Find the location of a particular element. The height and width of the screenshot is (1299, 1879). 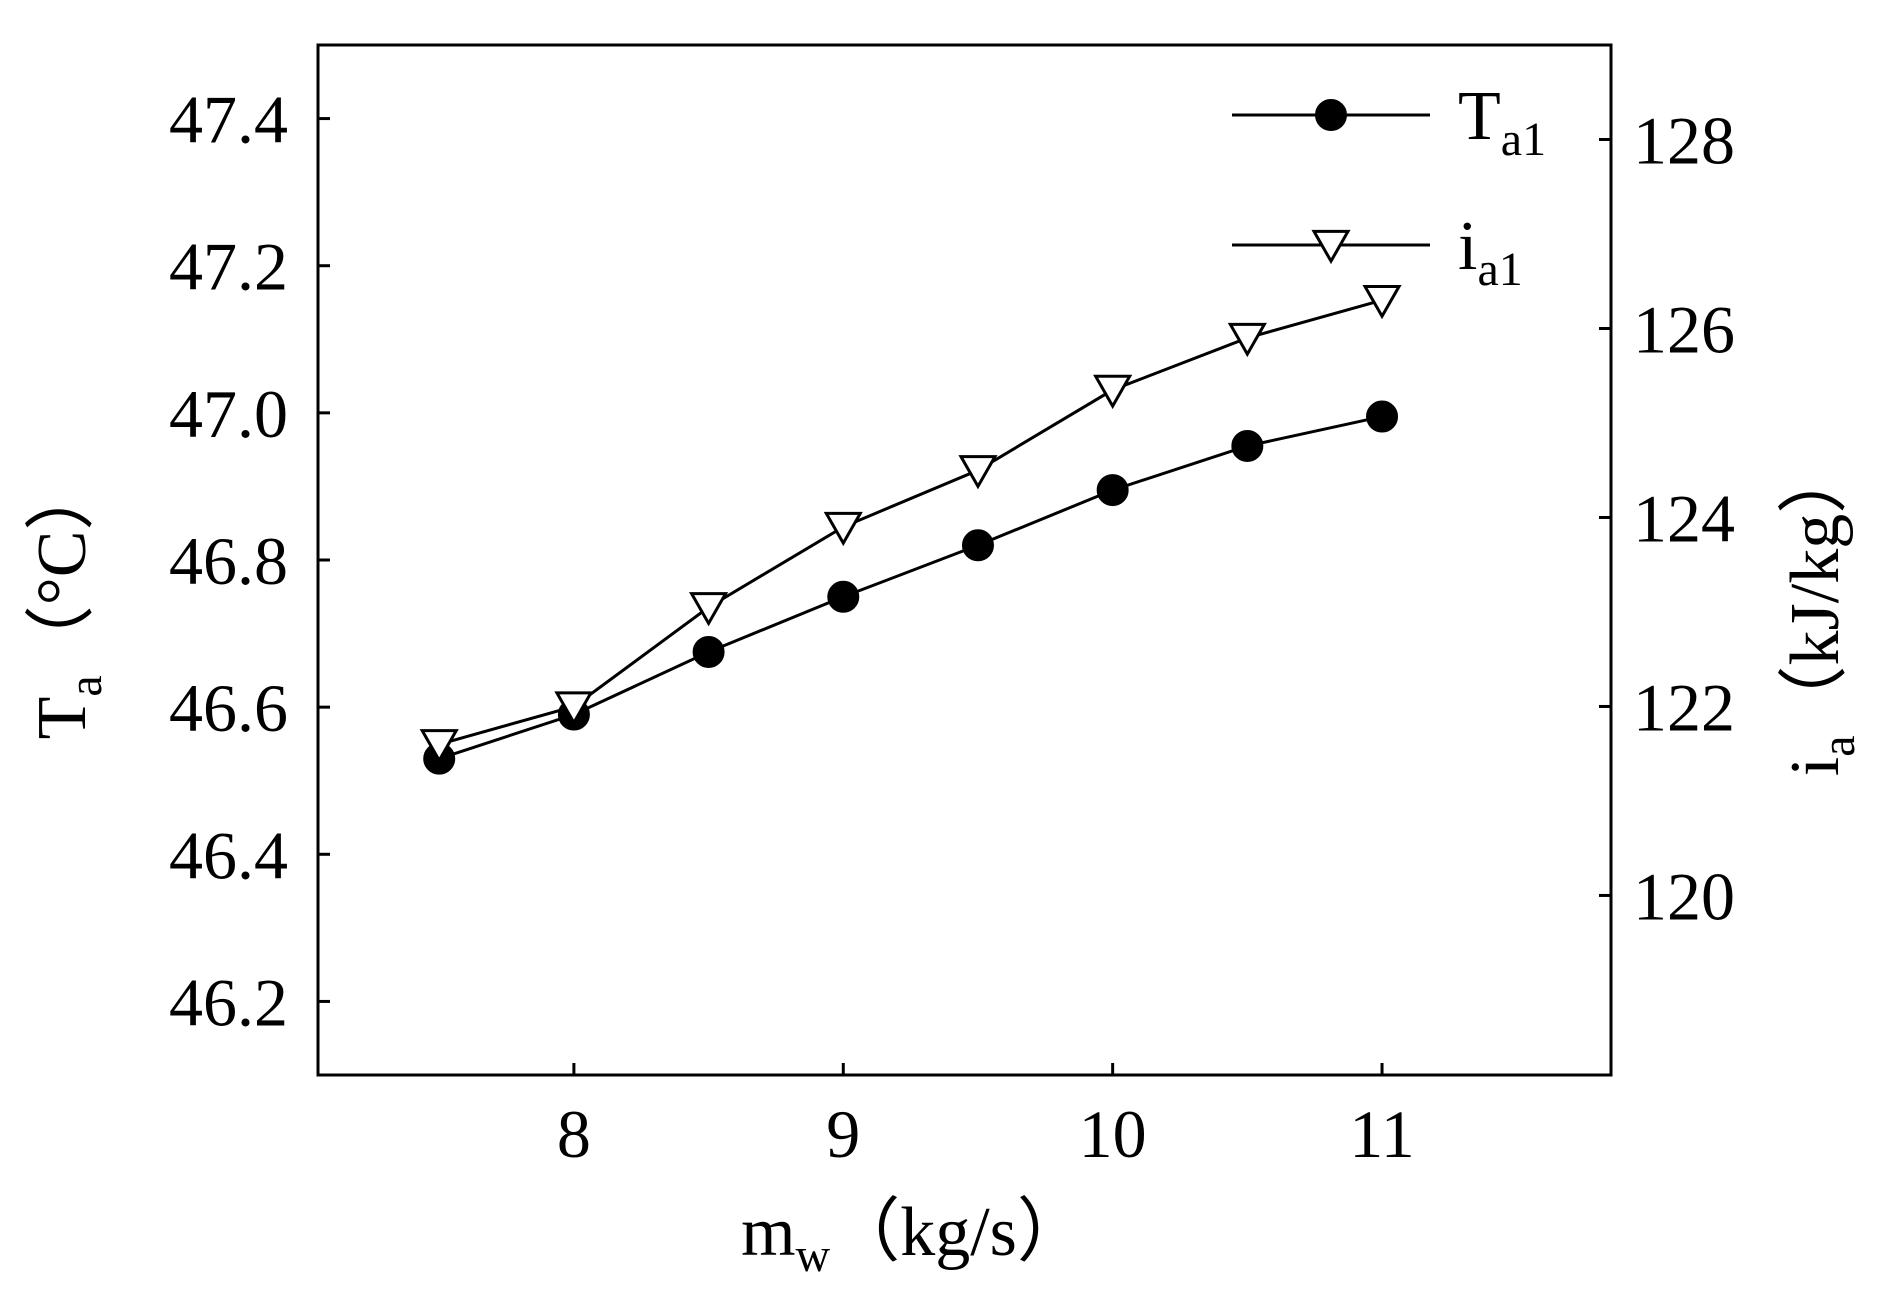

legend-label-main: T is located at coordinates (1479, 116).